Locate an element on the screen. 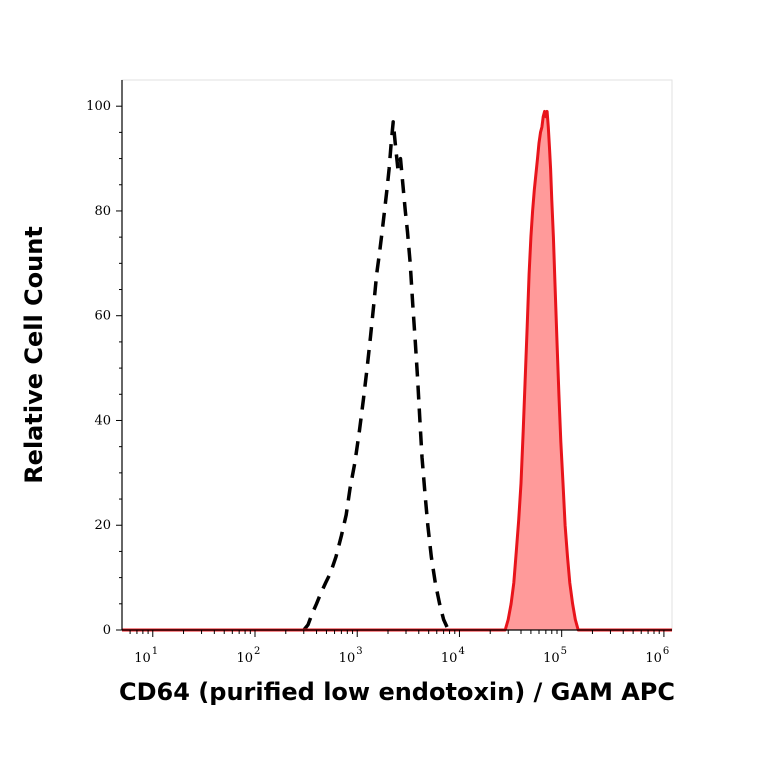 The height and width of the screenshot is (764, 764). y-tick-label: 20 is located at coordinates (102, 525).